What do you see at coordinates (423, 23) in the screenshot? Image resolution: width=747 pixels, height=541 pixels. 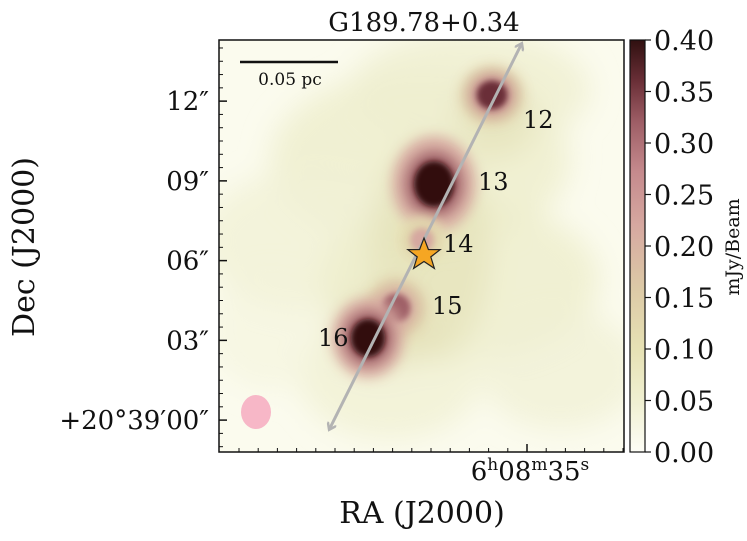 I see `chart-title: G189.78+0.34` at bounding box center [423, 23].